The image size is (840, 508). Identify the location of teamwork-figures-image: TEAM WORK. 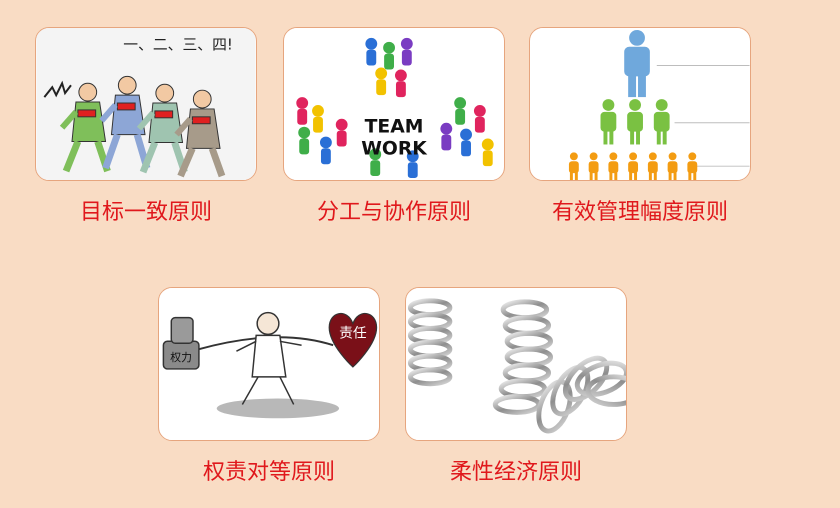
(394, 104).